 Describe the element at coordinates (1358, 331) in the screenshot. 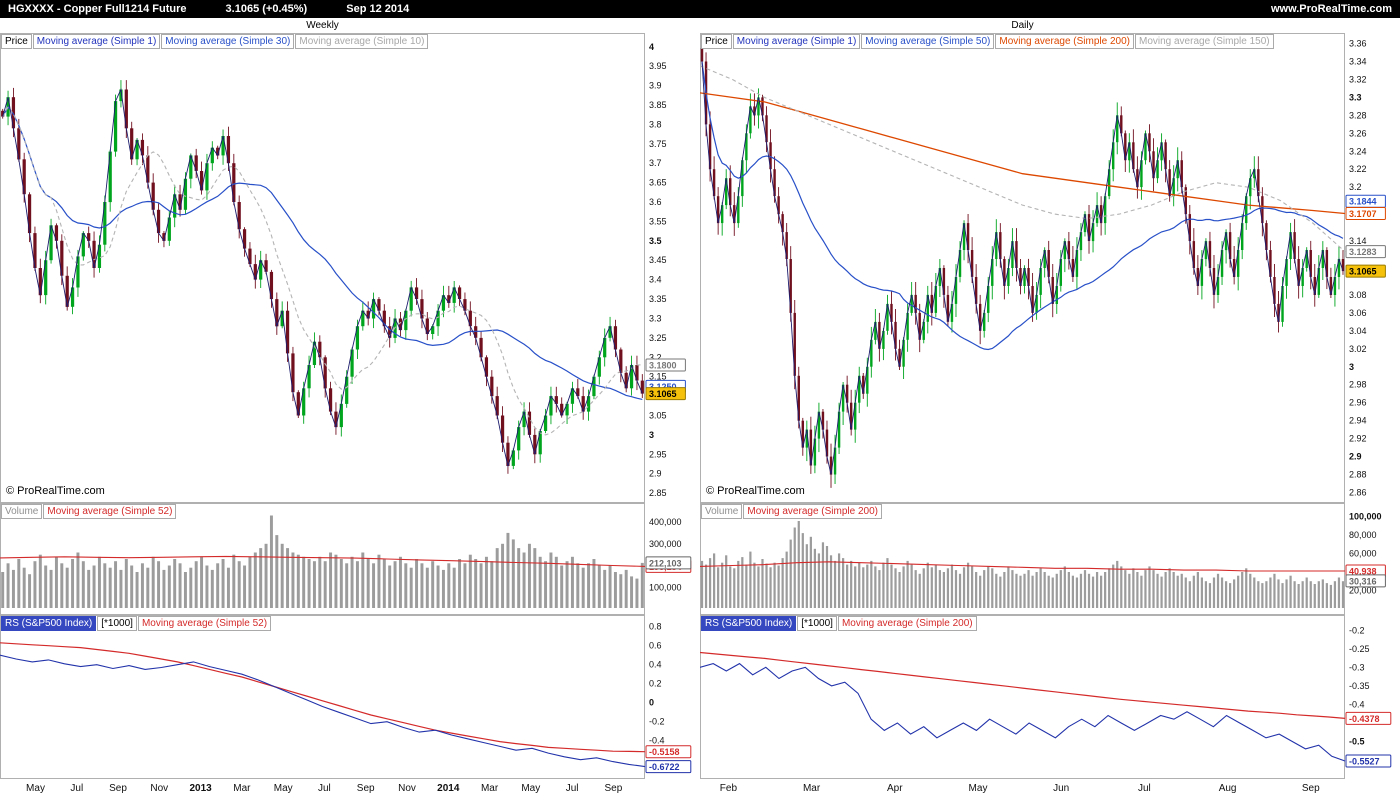

I see `svg-text: 3.04` at that location.